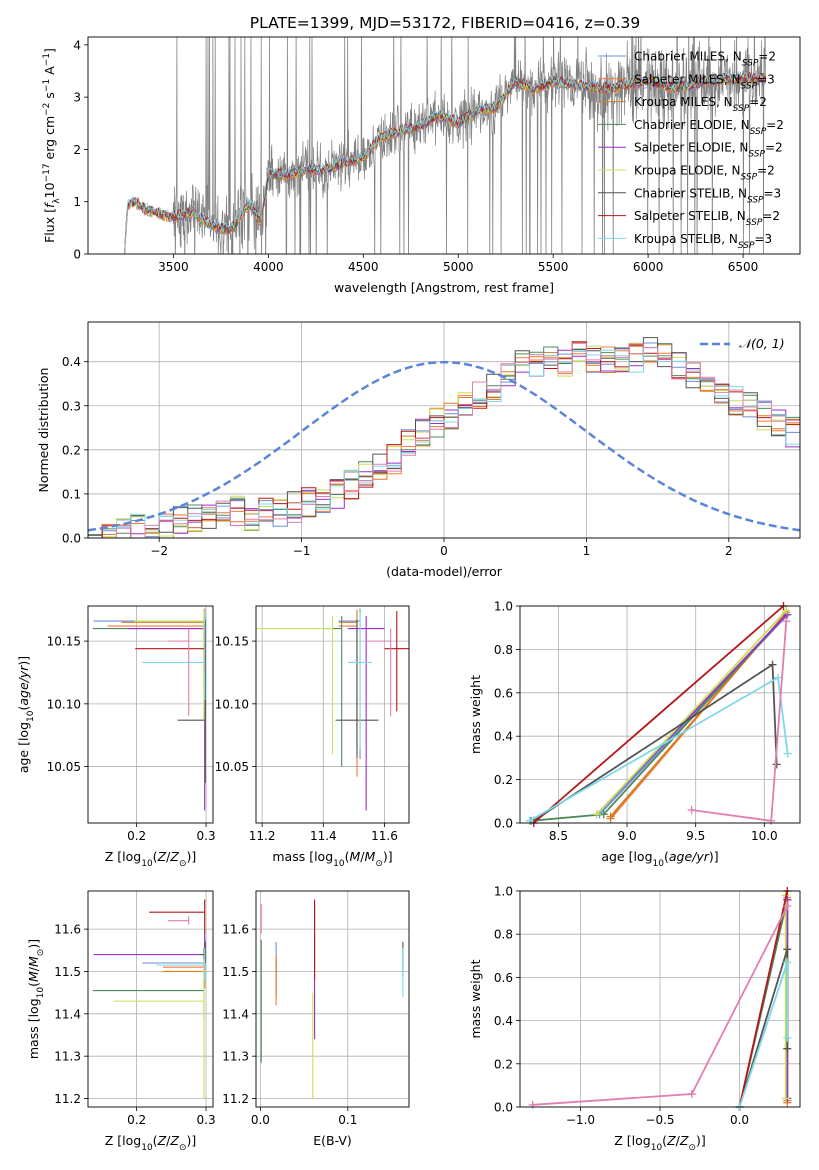 This screenshot has height=1170, width=819. What do you see at coordinates (659, 1120) in the screenshot?
I see `x-tick-label: −0.5` at bounding box center [659, 1120].